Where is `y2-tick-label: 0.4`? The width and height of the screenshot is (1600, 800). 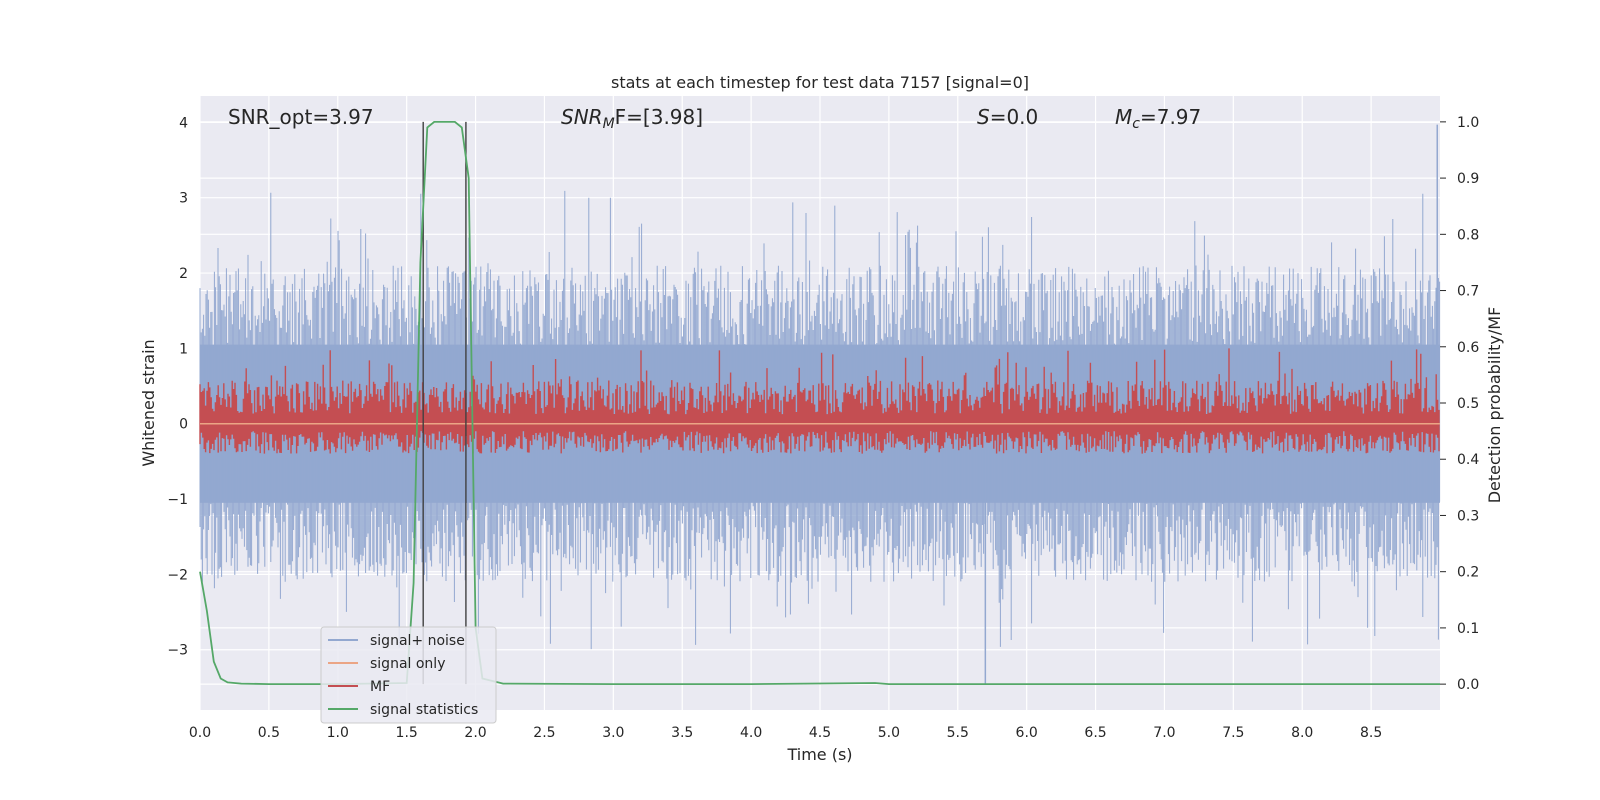
y2-tick-label: 0.4 is located at coordinates (1468, 460).